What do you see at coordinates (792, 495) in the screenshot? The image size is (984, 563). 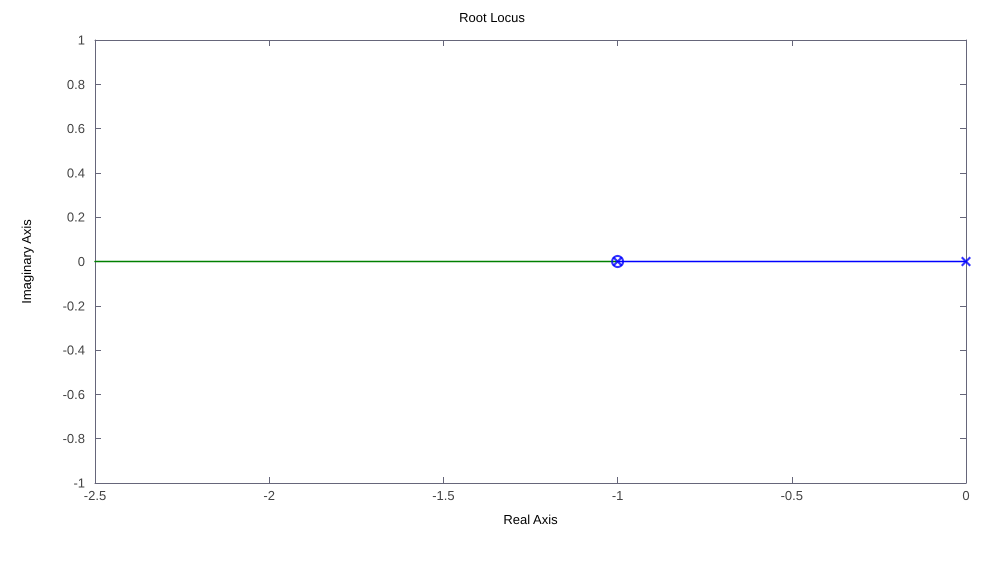 I see `x-tick-label: -0.5` at bounding box center [792, 495].